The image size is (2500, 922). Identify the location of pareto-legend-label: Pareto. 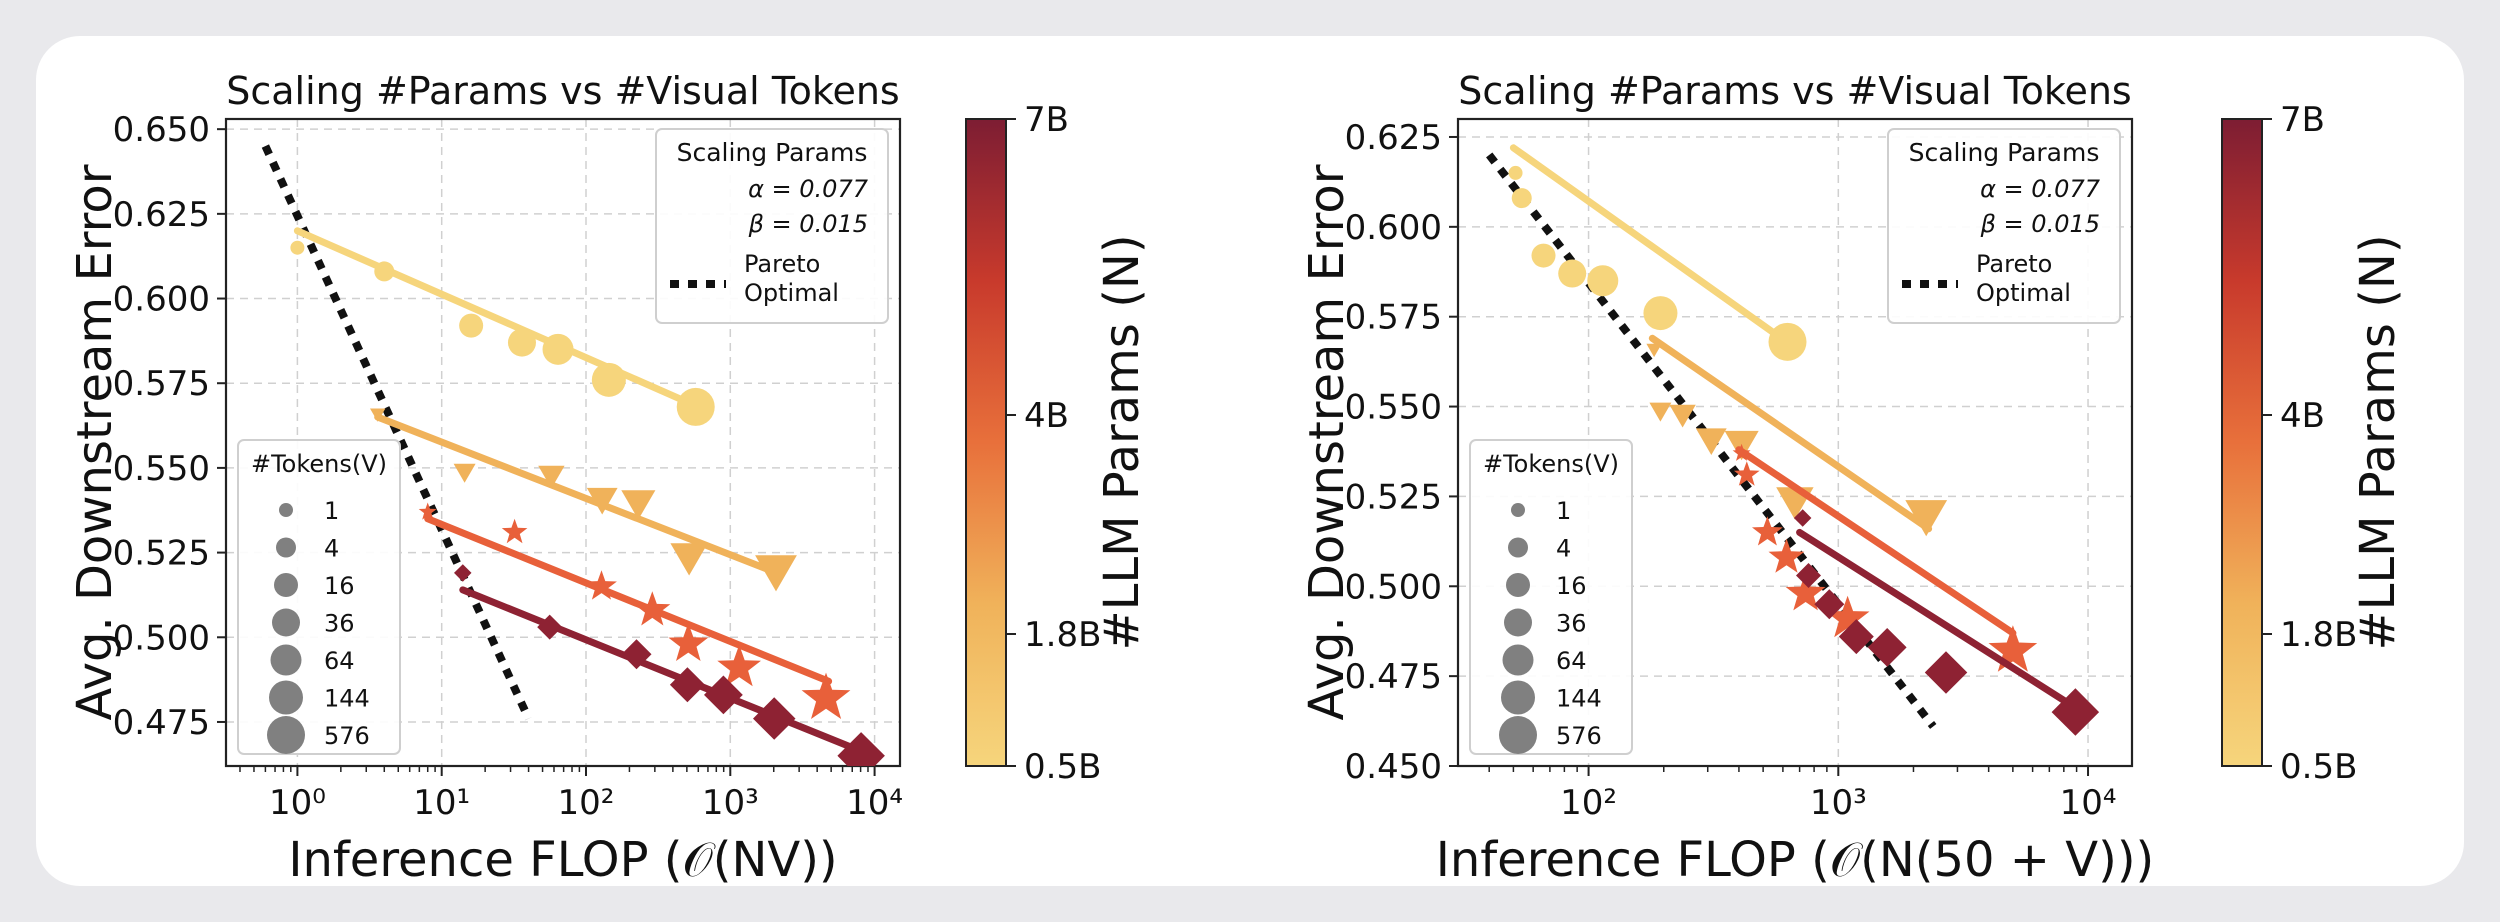
(782, 264).